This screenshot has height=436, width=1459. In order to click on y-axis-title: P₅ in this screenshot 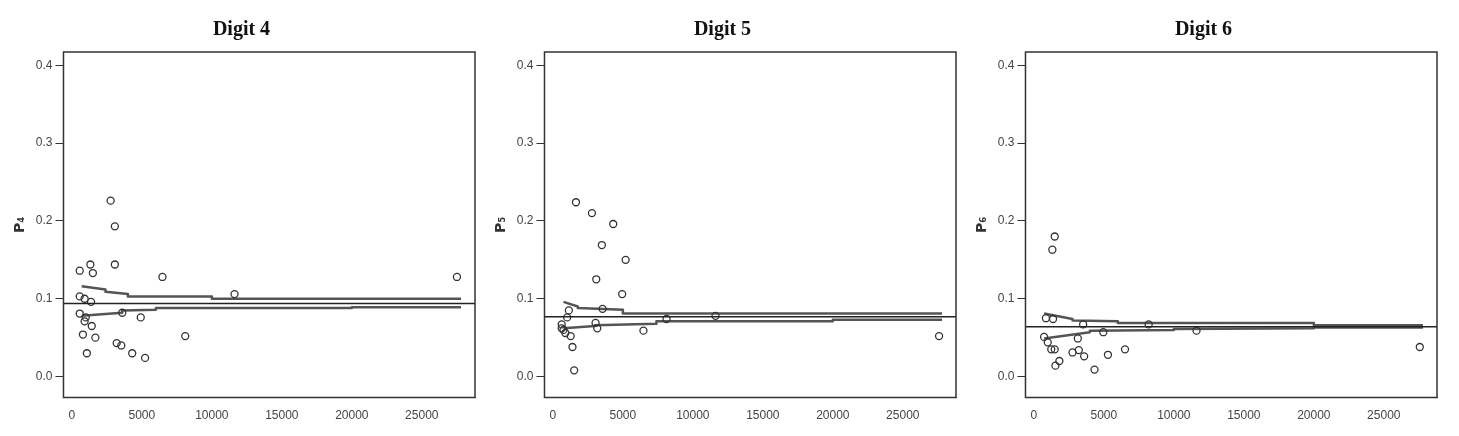, I will do `click(500, 224)`.